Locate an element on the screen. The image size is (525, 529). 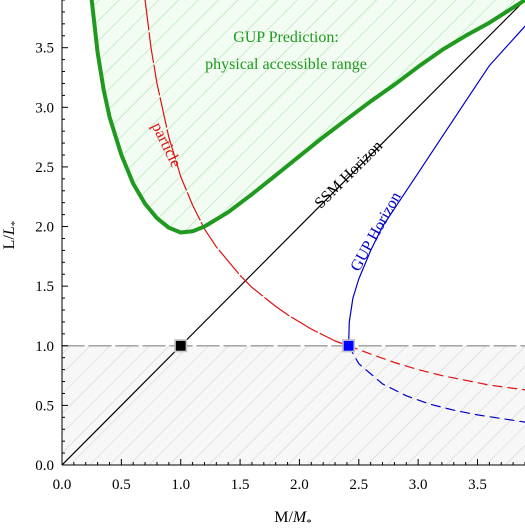
x-tick-label: 3.0 is located at coordinates (418, 485).